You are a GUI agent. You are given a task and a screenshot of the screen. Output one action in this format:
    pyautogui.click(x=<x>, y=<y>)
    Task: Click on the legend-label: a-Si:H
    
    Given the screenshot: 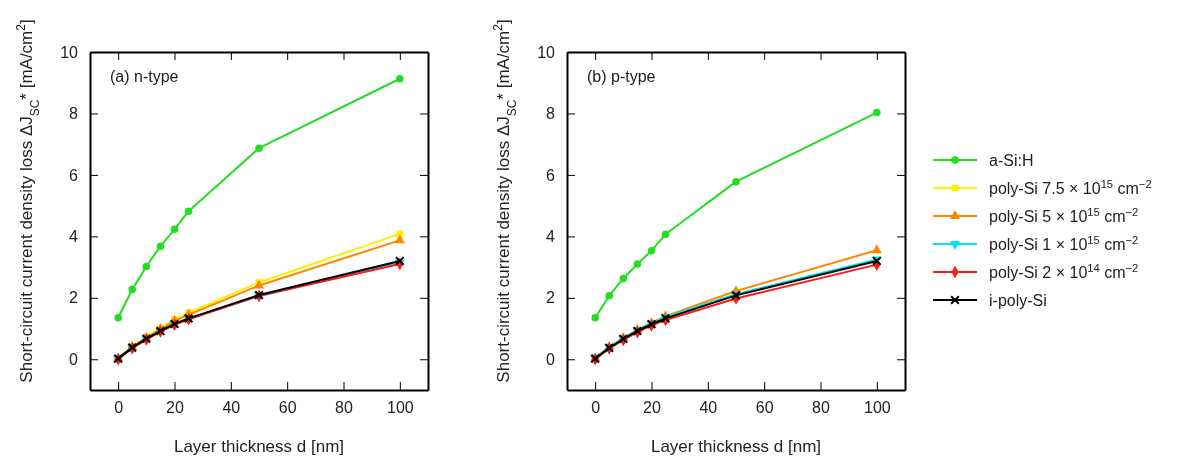 What is the action you would take?
    pyautogui.click(x=1011, y=160)
    